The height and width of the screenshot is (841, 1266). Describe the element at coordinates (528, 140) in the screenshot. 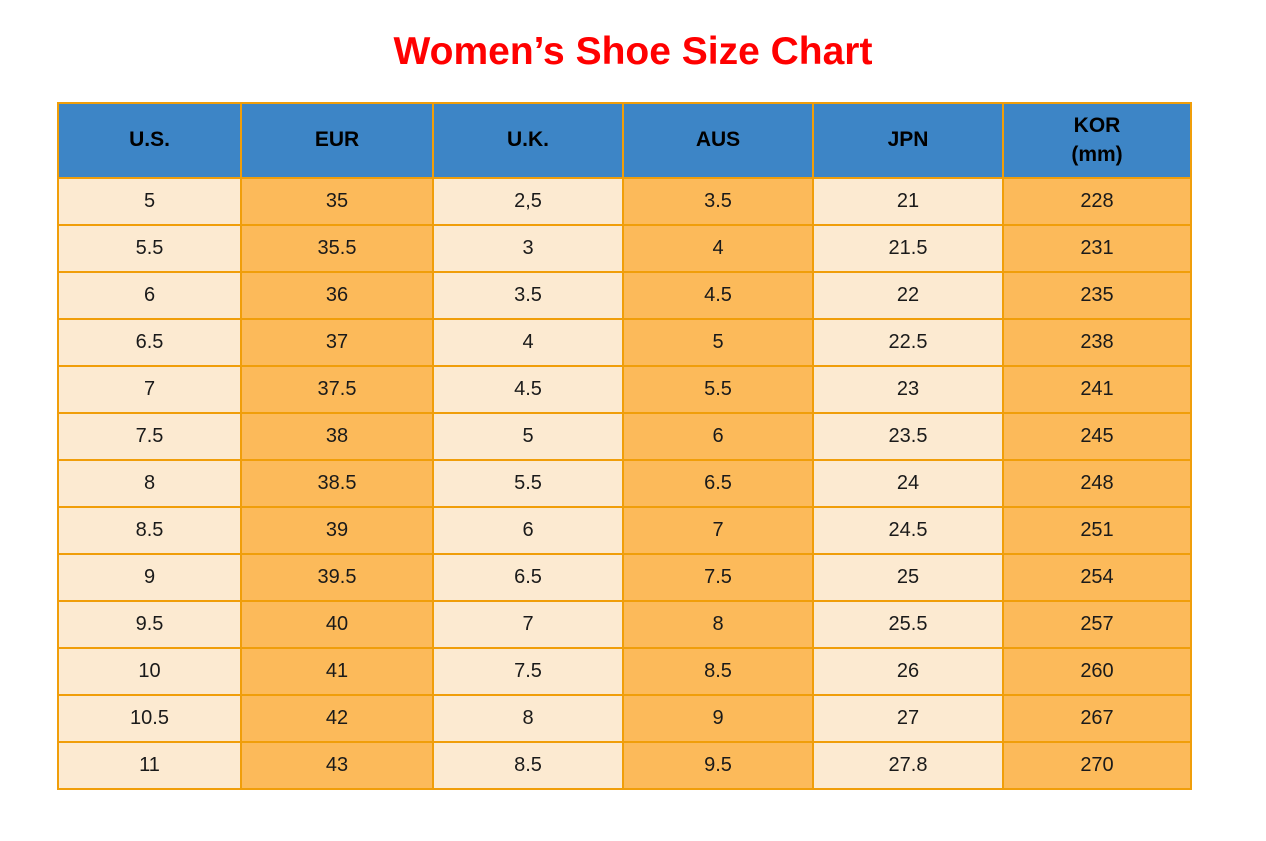

I see `column-header-u-k: U.K.` at that location.